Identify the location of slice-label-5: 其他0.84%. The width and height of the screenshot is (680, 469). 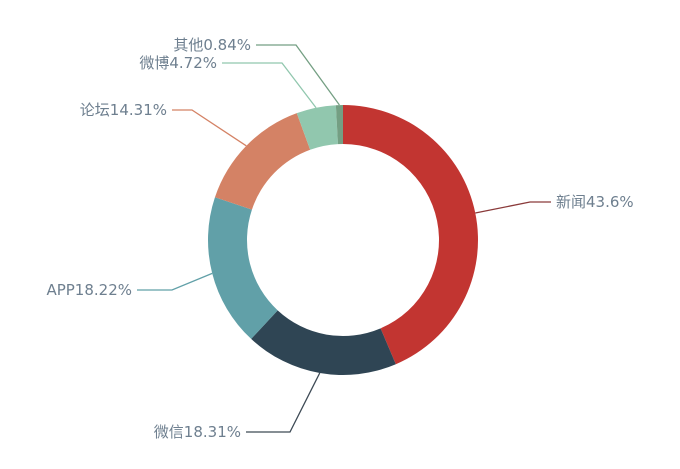
(212, 45).